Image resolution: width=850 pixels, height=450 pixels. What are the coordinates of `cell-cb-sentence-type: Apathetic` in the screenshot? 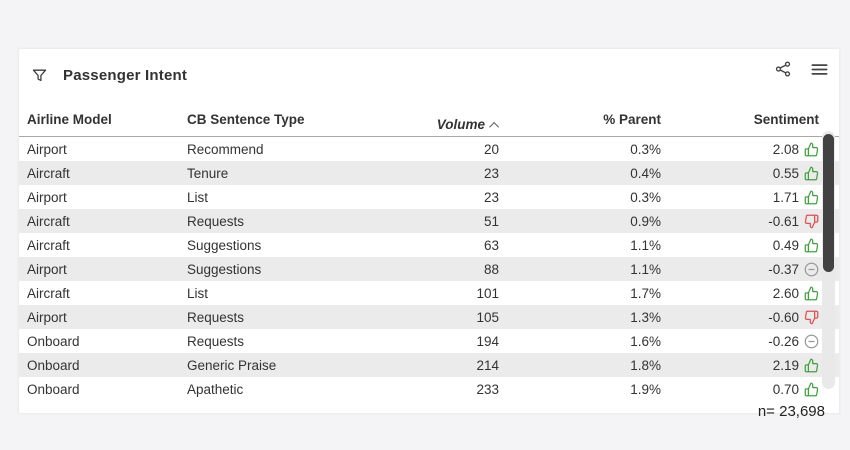 It's located at (215, 389).